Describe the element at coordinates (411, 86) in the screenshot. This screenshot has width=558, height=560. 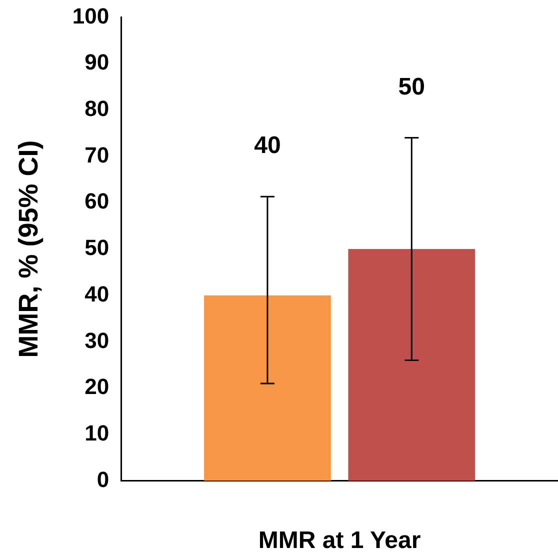
I see `annotation: 50` at that location.